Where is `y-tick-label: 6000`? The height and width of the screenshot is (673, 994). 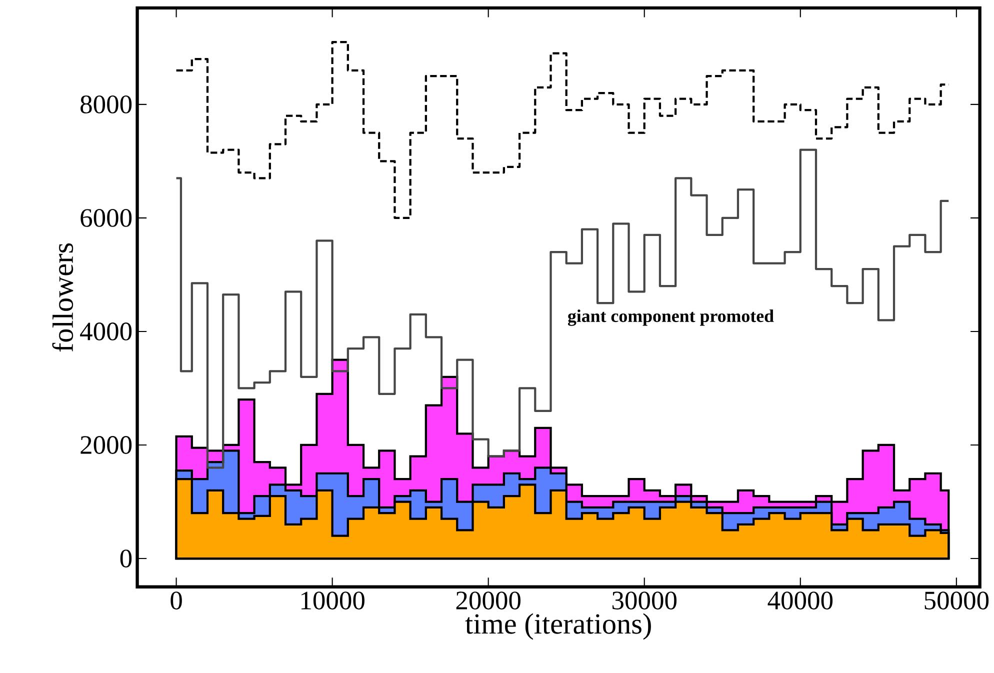
y-tick-label: 6000 is located at coordinates (106, 217).